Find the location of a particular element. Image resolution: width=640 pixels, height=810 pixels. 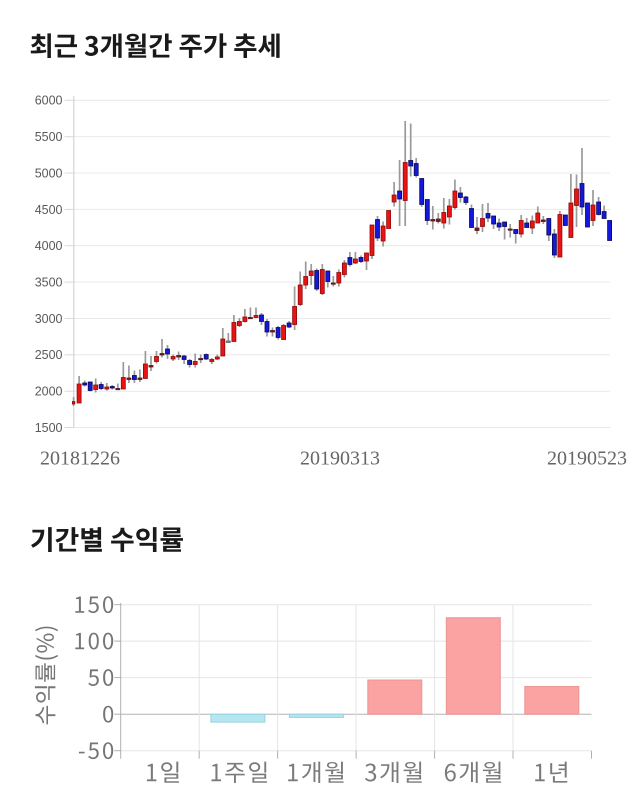

svg-text: 3500 is located at coordinates (49, 283).